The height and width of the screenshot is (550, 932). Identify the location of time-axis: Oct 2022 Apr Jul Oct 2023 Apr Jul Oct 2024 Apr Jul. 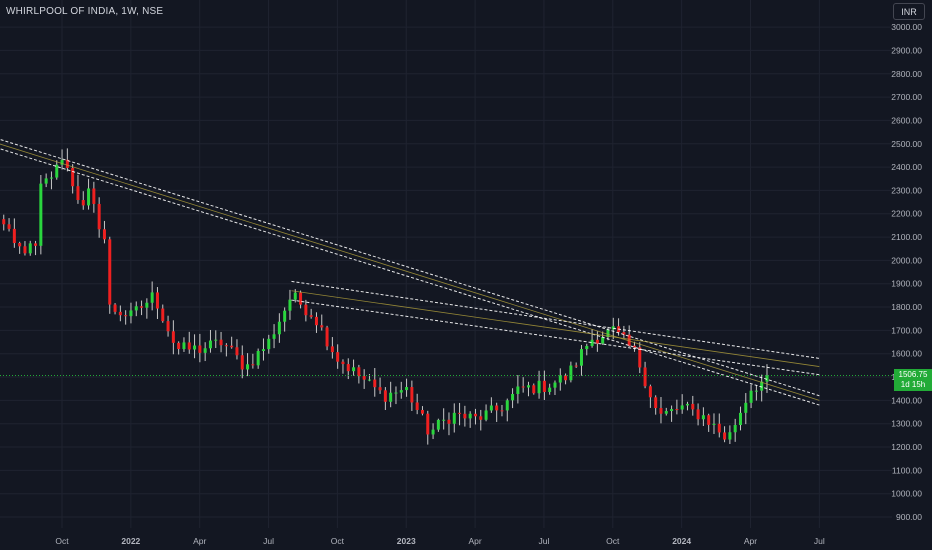
(440, 541).